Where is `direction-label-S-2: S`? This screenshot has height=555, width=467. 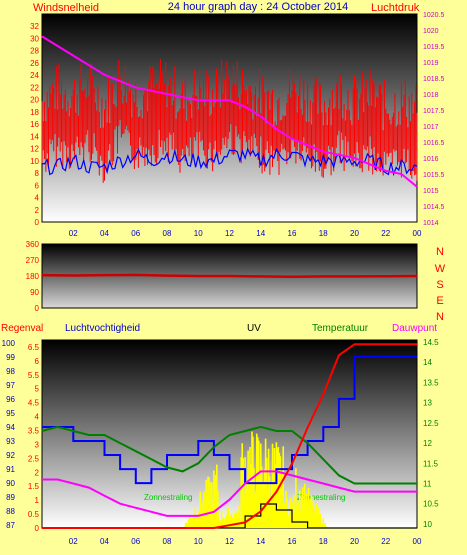 direction-label-S-2: S is located at coordinates (439, 285).